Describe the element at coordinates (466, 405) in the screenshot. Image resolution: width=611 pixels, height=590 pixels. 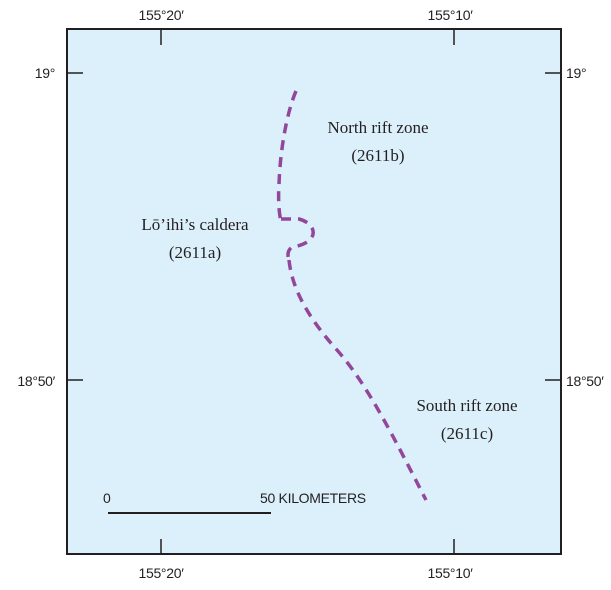
I see `south-rift-zone-label: South rift zone` at that location.